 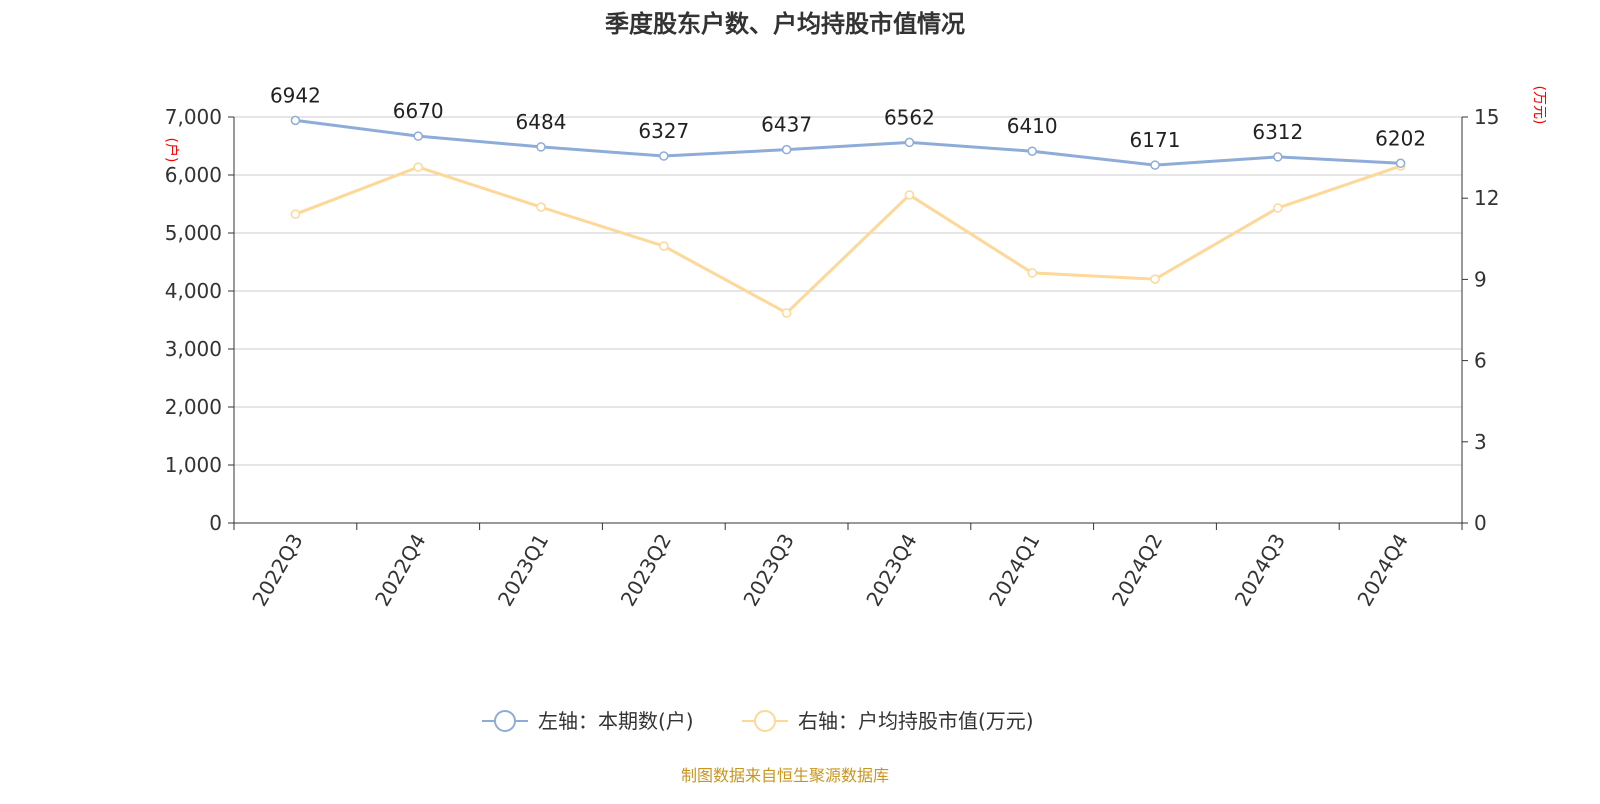 What do you see at coordinates (916, 721) in the screenshot?
I see `legend-label: 右轴：户均持股市值(万元)` at bounding box center [916, 721].